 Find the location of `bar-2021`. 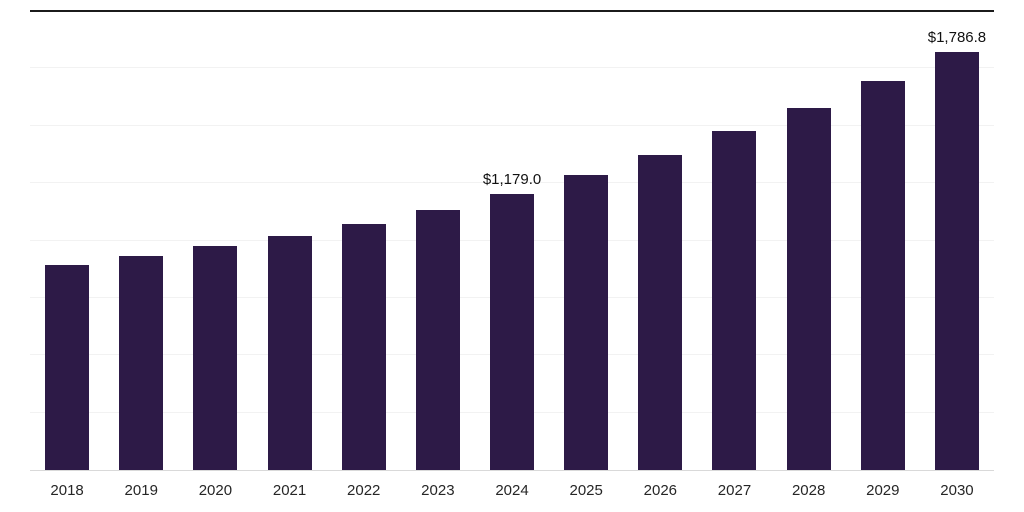

bar-2021 is located at coordinates (289, 352).